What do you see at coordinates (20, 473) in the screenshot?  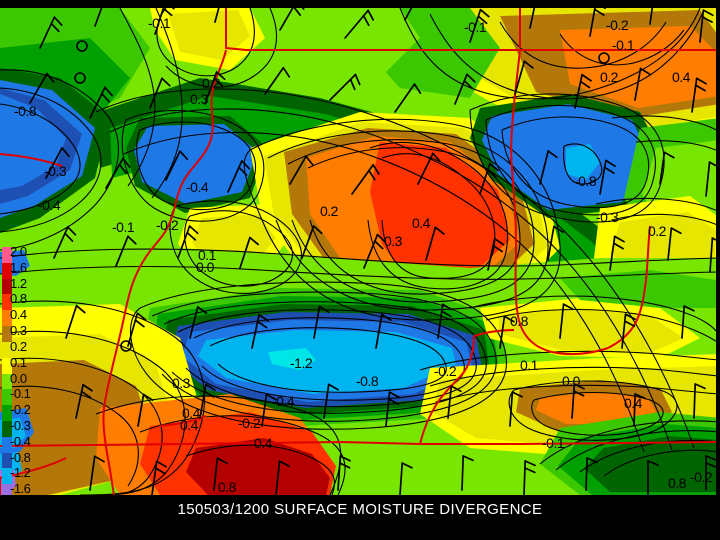 I see `colorbar-tick-label: -1.2` at bounding box center [20, 473].